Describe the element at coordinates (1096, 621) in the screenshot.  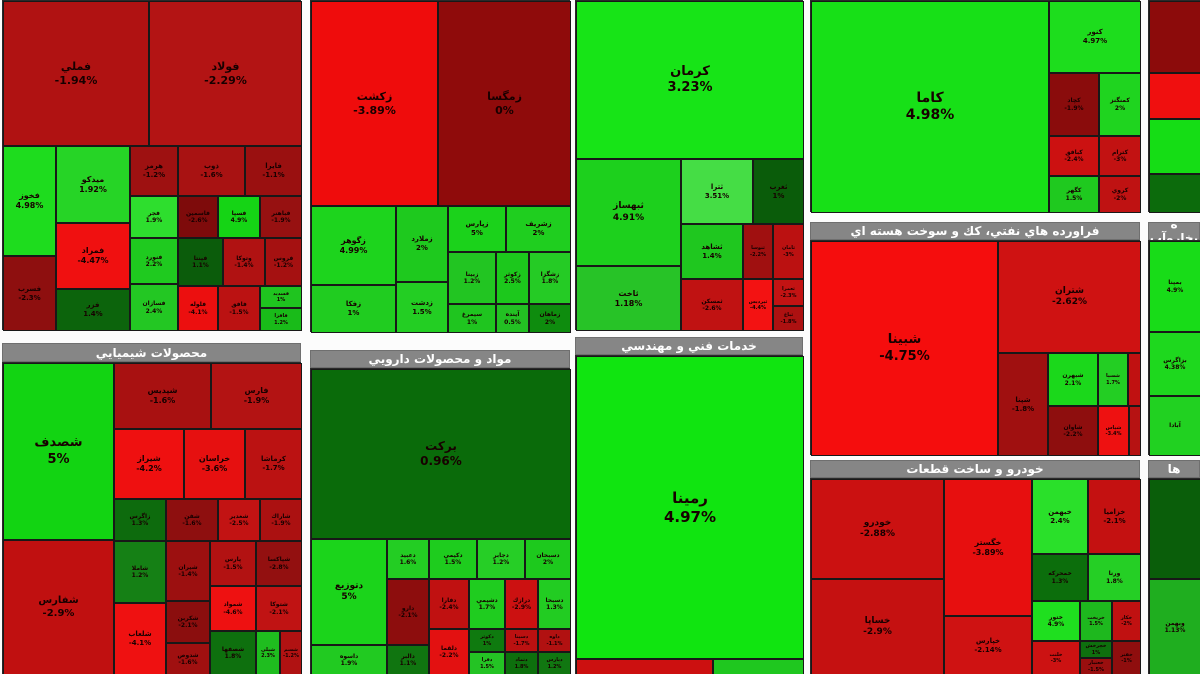
I see `treemap-tile-خريخت: خريخت 1.5%` at that location.